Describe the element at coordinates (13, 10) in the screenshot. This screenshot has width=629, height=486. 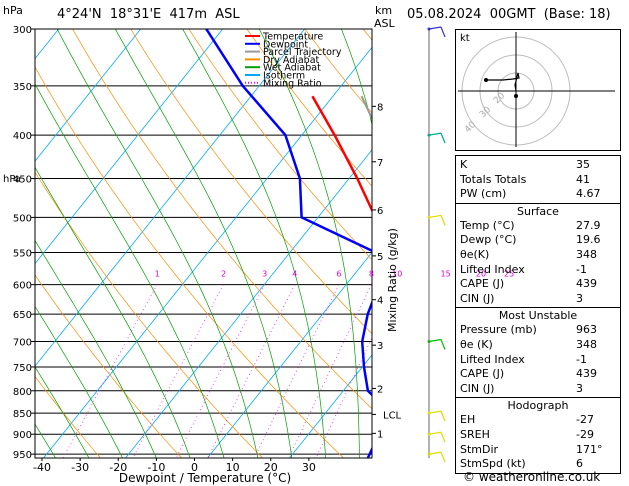
I see `hpa-unit-label: hPa` at that location.